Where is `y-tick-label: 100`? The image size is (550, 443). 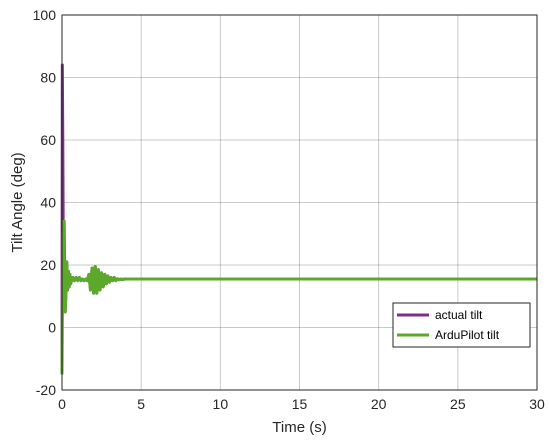 y-tick-label: 100 is located at coordinates (45, 15).